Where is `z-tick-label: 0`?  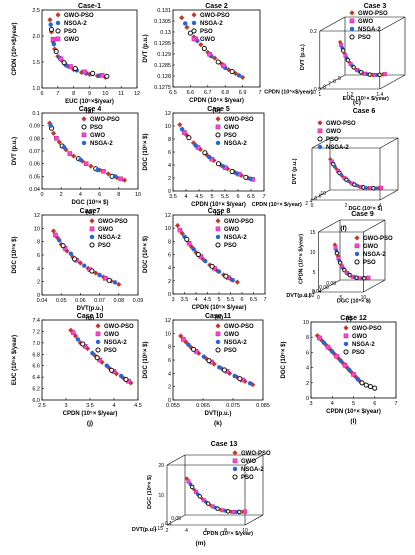 z-tick-label: 0 is located at coordinates (314, 293).